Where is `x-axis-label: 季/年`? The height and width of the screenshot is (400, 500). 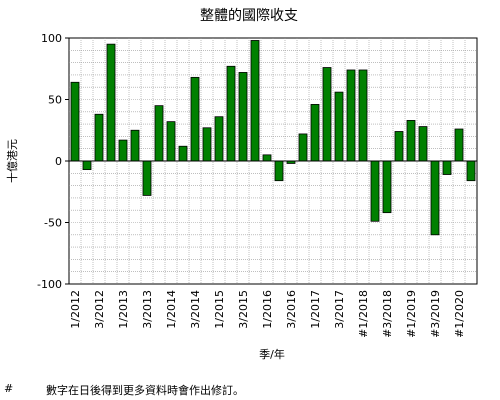 x-axis-label: 季/年 is located at coordinates (272, 354).